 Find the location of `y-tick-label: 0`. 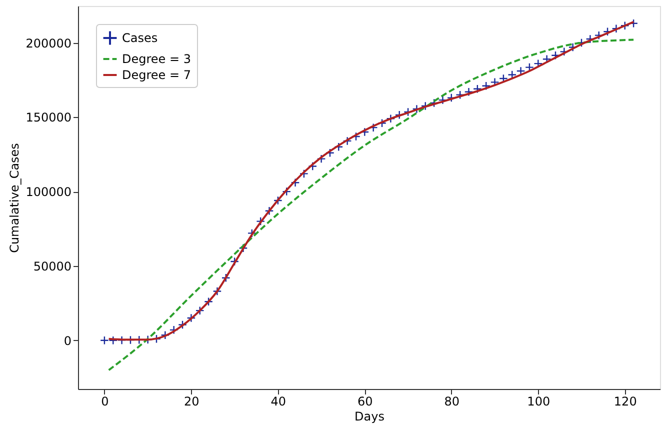

y-tick-label: 0 is located at coordinates (68, 341).